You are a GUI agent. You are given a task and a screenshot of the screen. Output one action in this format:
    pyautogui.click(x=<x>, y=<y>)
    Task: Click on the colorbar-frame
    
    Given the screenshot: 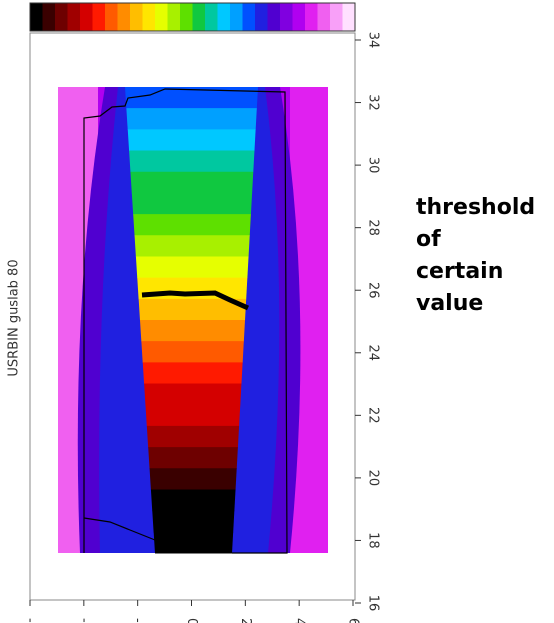 What is the action you would take?
    pyautogui.click(x=192, y=17)
    